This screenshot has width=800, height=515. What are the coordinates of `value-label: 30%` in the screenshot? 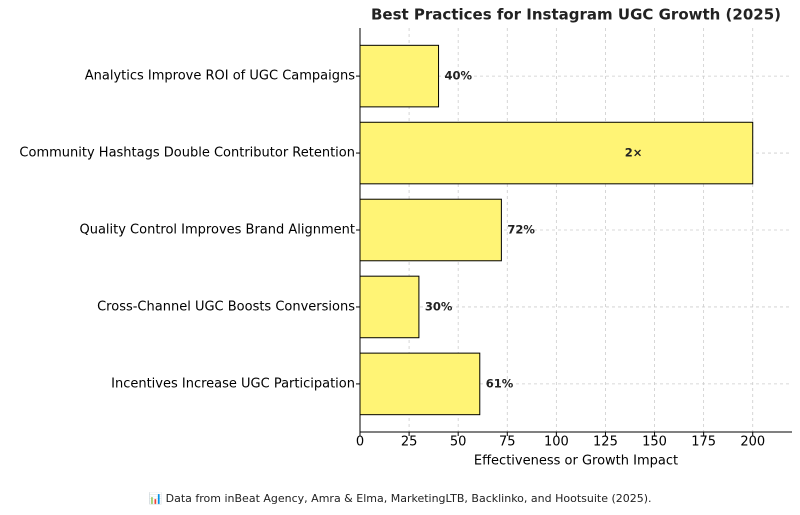 It's located at (439, 306).